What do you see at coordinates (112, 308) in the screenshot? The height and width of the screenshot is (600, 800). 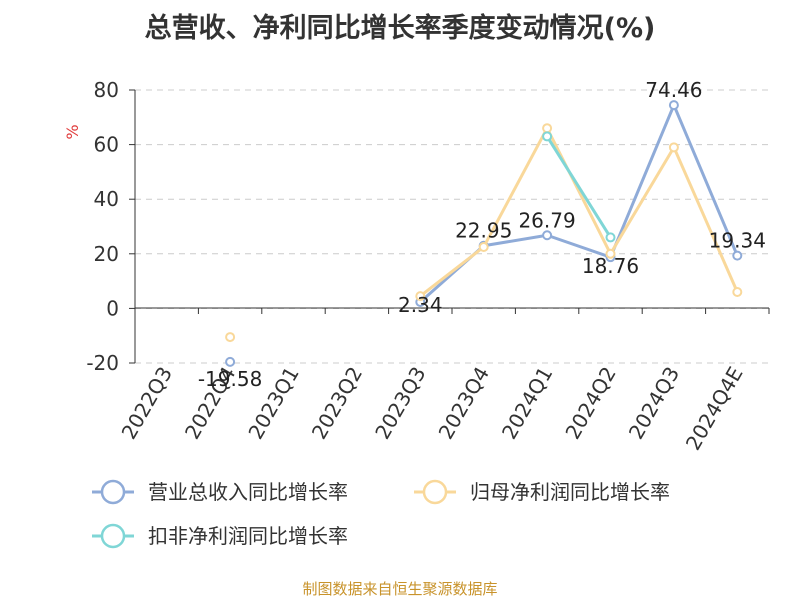 I see `y-tick-label: 0` at bounding box center [112, 308].